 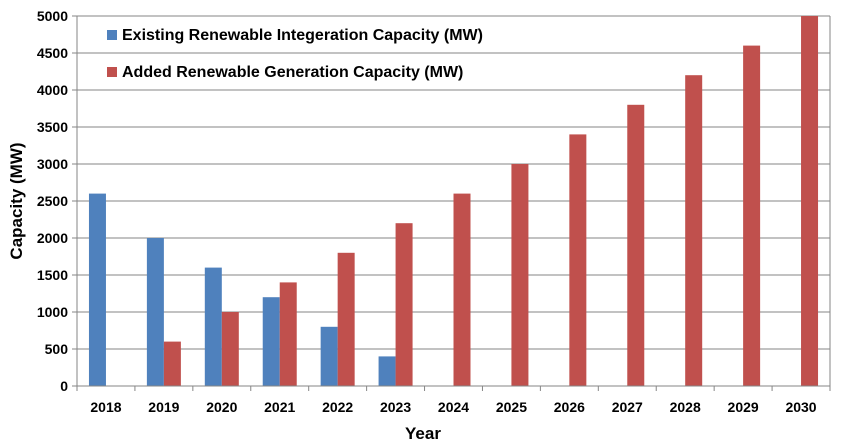 I want to click on y-tick-label: 5000, so click(x=52, y=16).